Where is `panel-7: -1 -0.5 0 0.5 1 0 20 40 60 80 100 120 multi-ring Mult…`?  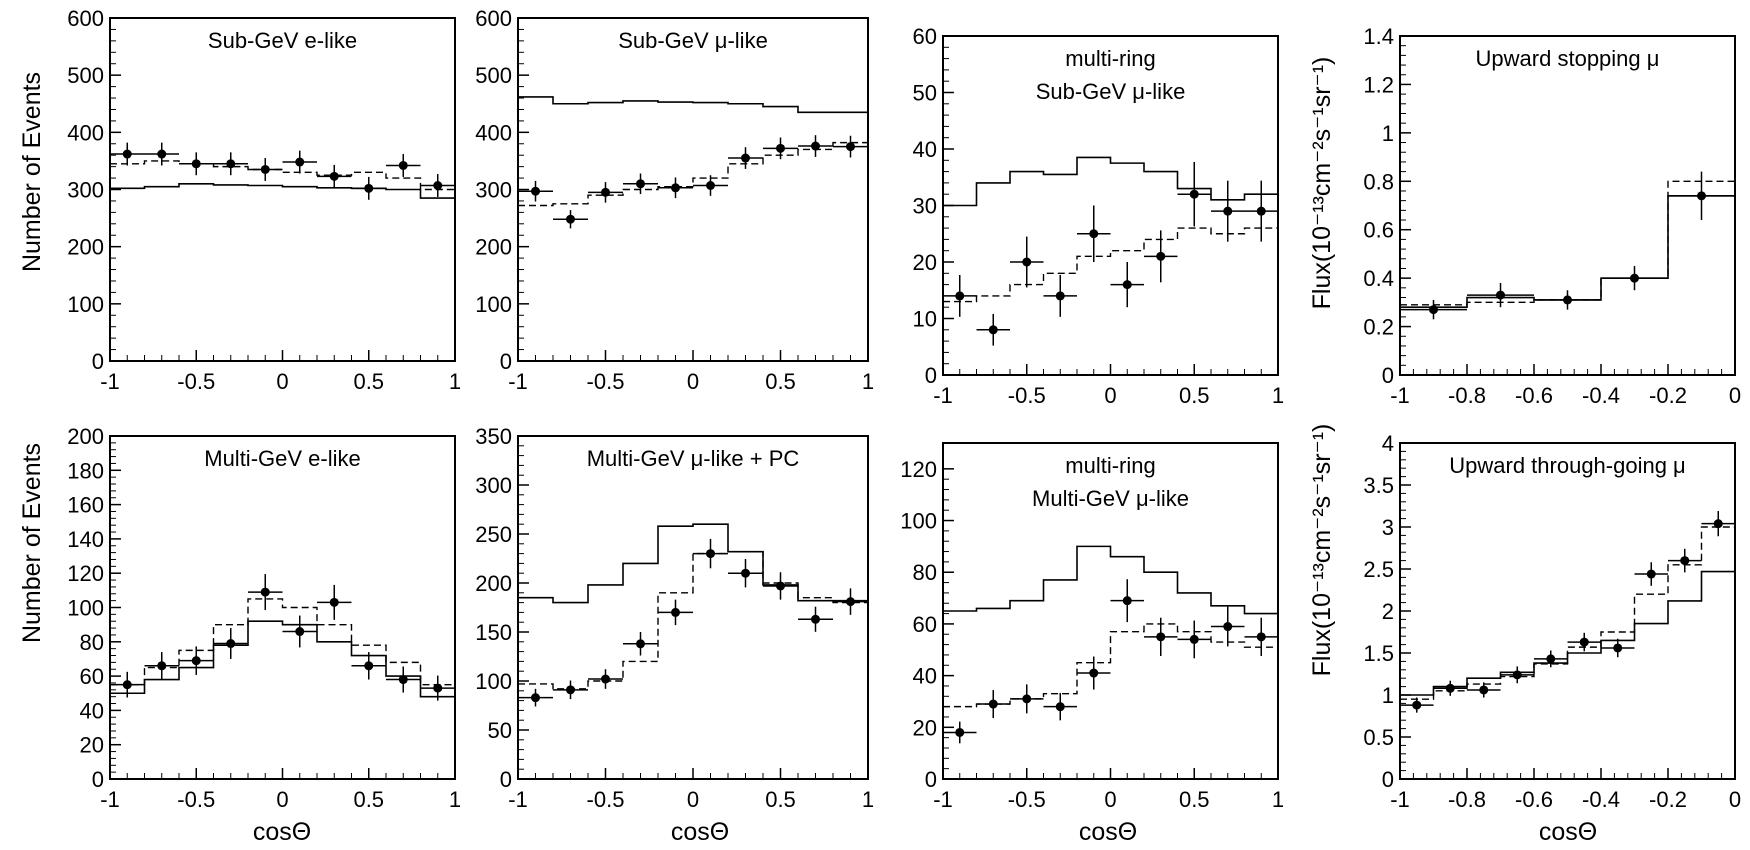 panel-7: -1 -0.5 0 0.5 1 0 20 40 60 80 100 120 multi-ring Mult… is located at coordinates (1092, 627).